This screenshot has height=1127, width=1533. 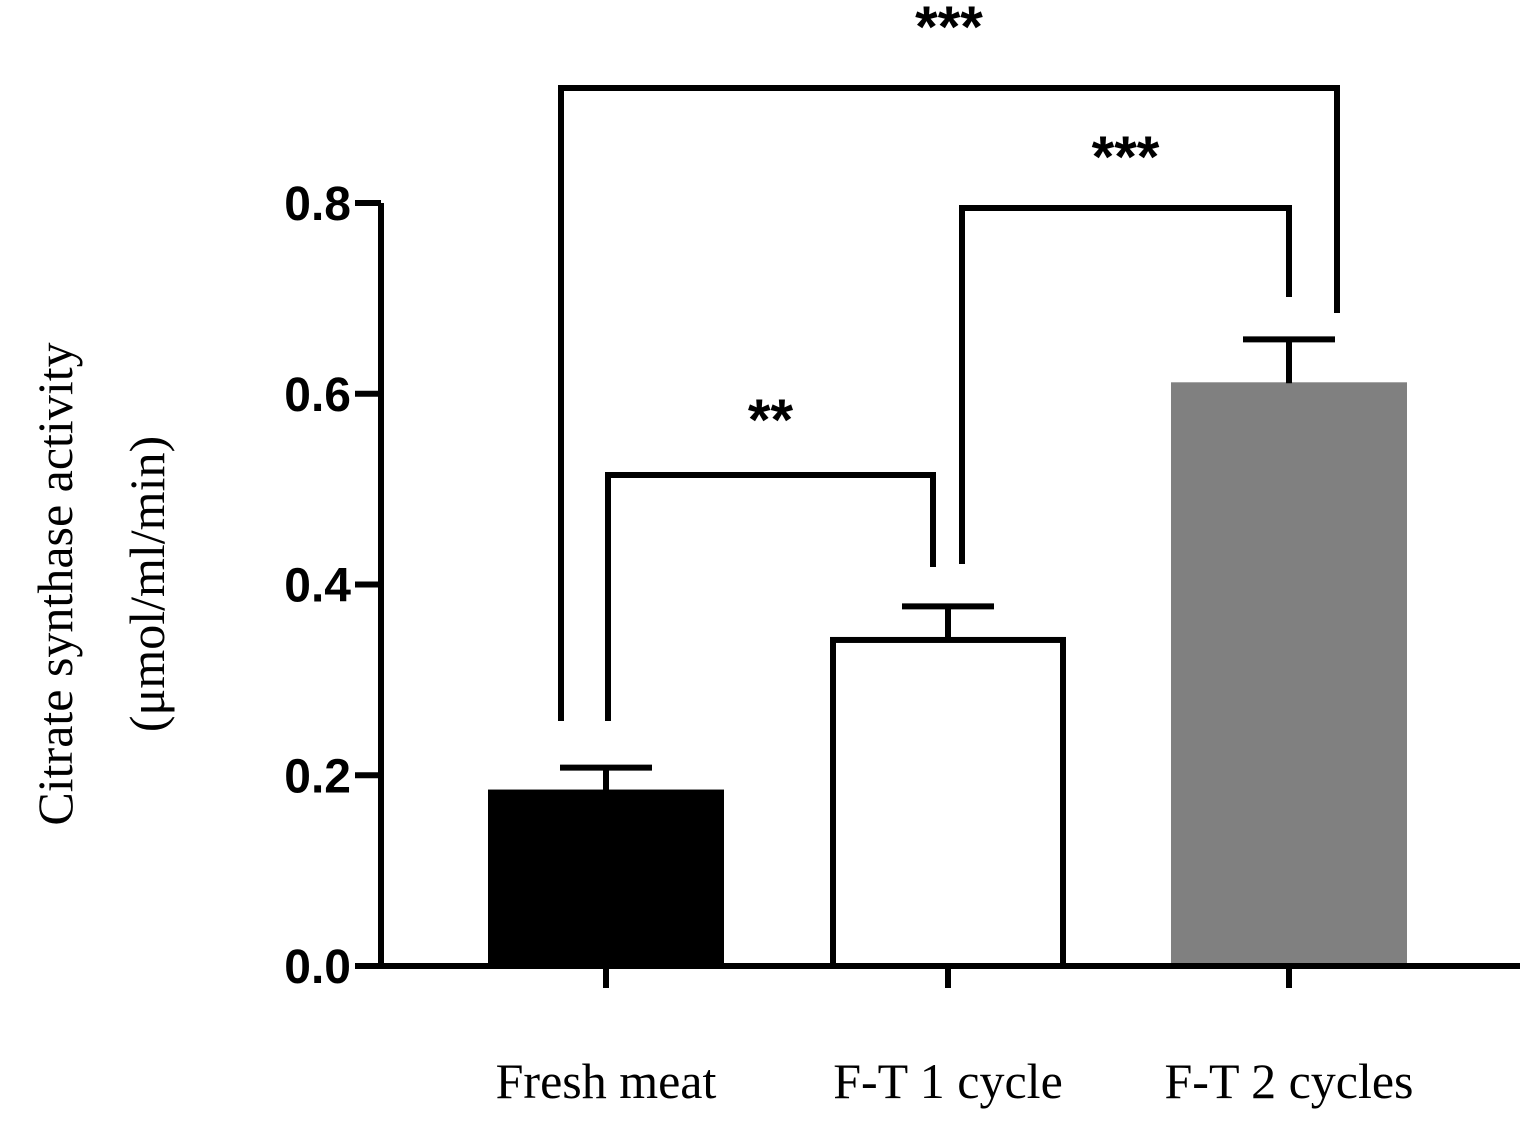 I want to click on y-tick-label: 0.6, so click(x=317, y=395).